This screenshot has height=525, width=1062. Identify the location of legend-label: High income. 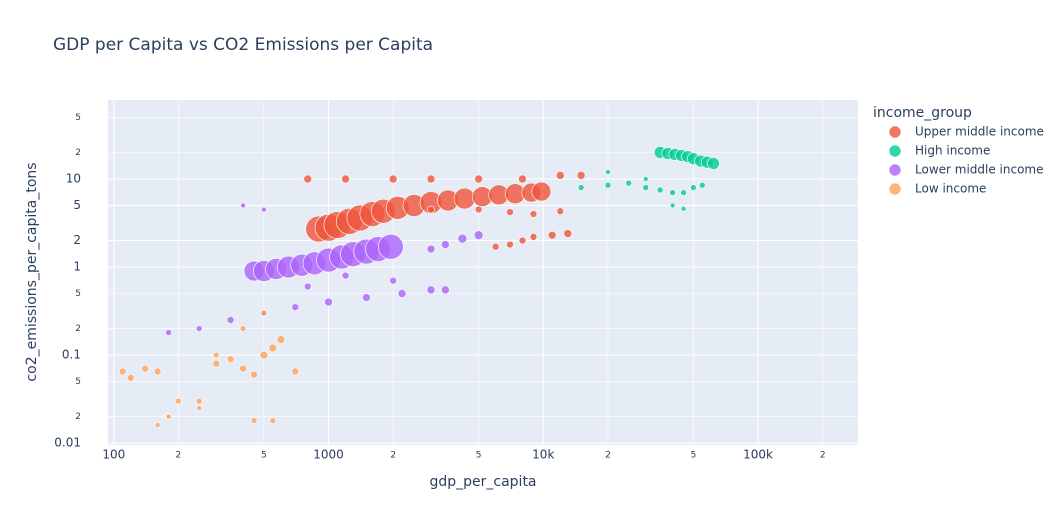
(952, 151).